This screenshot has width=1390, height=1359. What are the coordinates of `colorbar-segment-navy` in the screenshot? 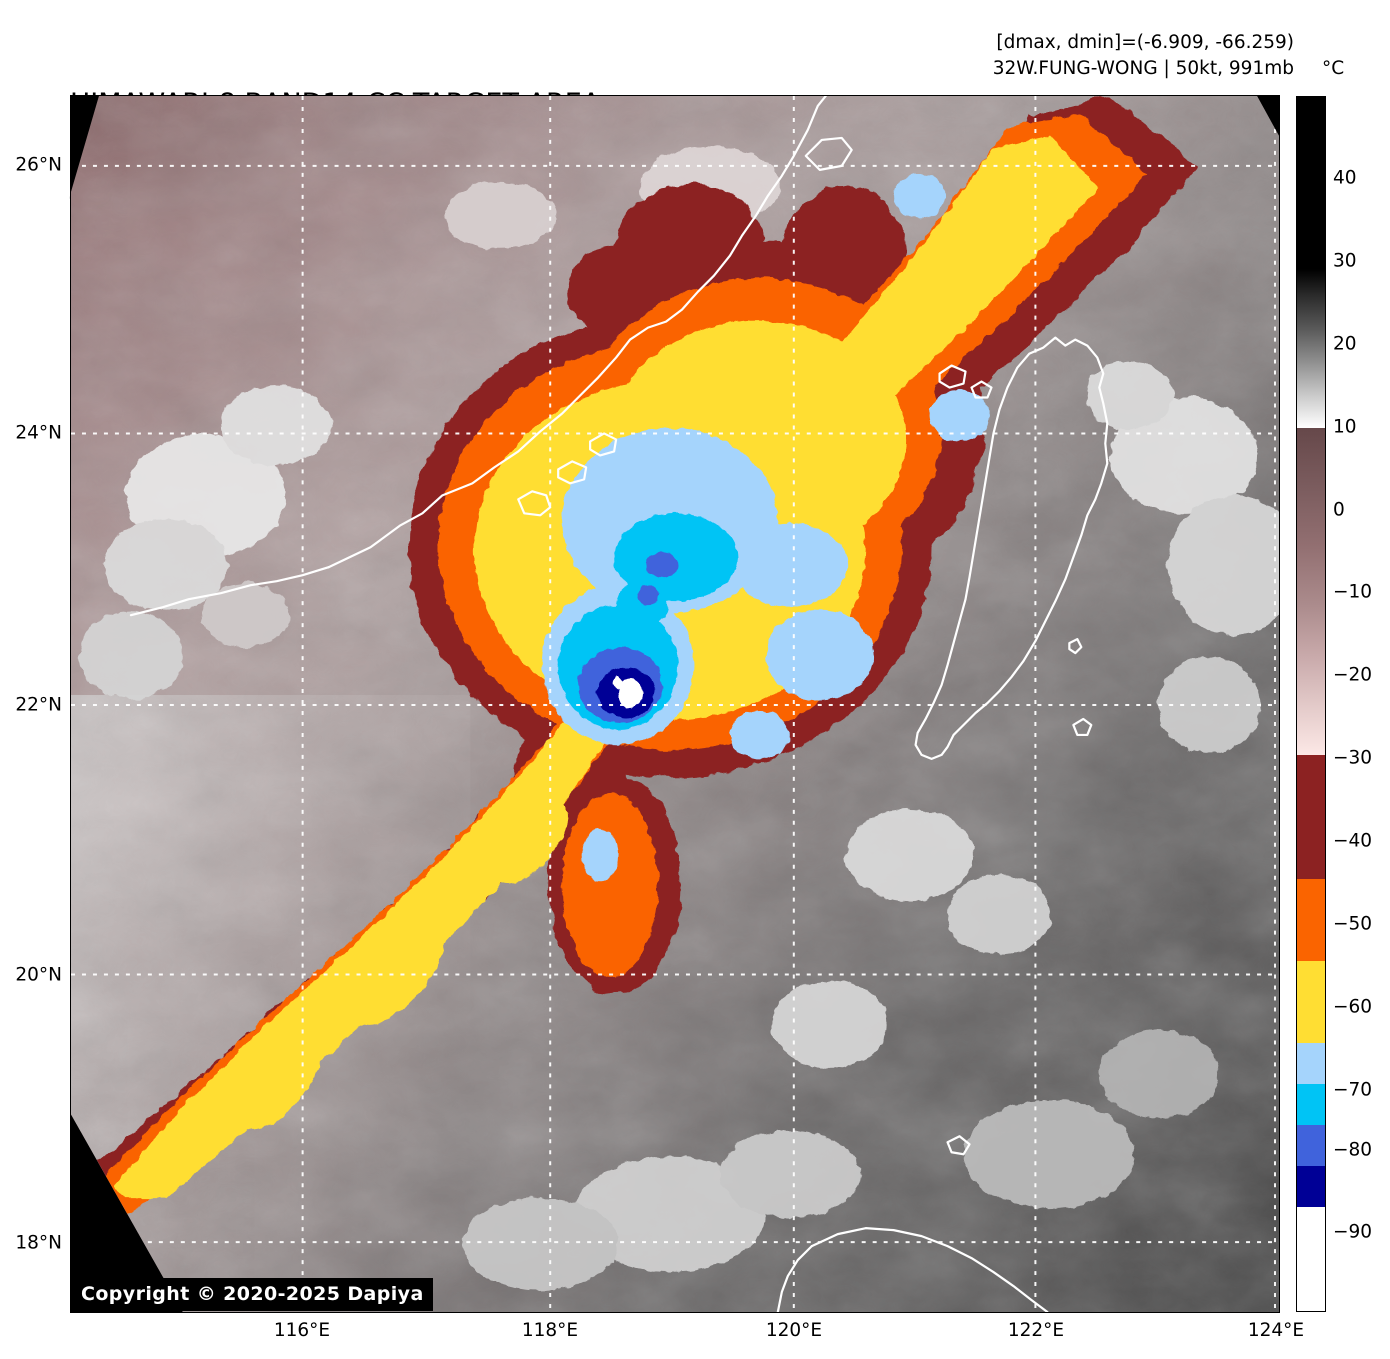 It's located at (1311, 1186).